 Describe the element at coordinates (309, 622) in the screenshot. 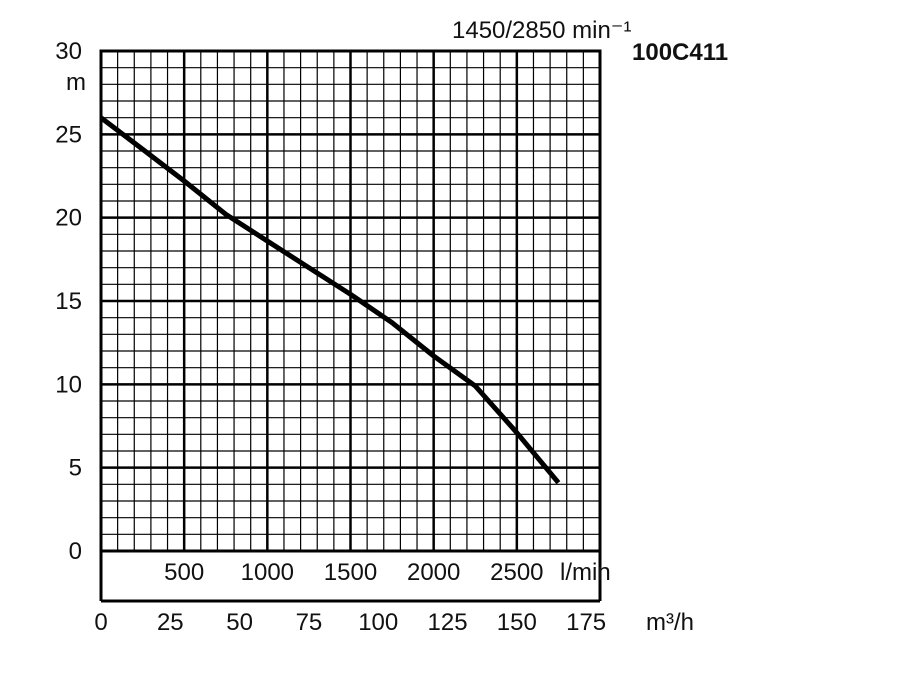

I see `x2-tick-label: 75` at that location.